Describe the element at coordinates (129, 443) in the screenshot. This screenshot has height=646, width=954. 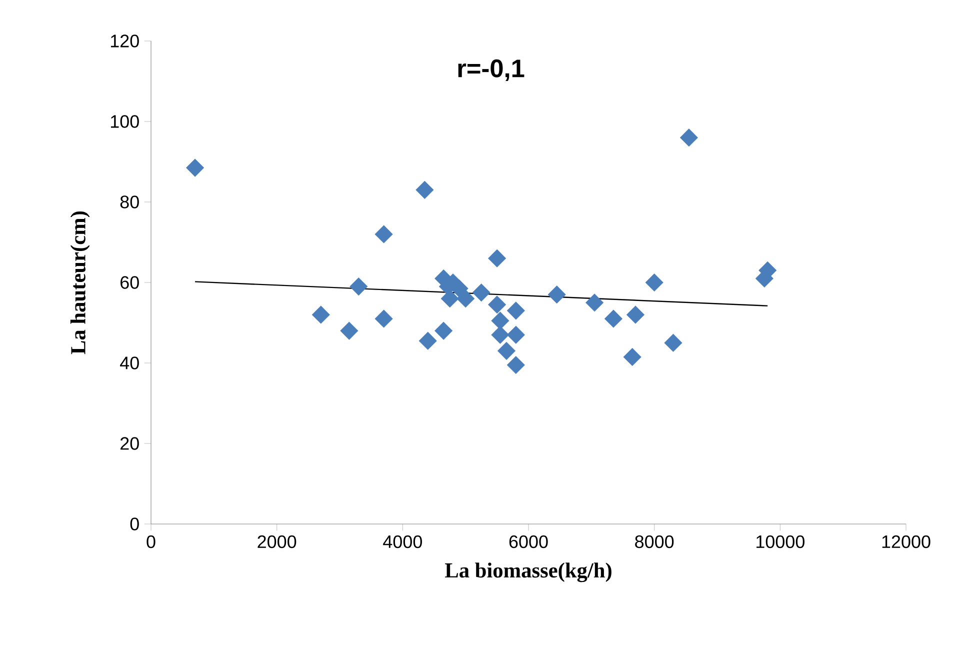
I see `y-tick-label: 20` at that location.